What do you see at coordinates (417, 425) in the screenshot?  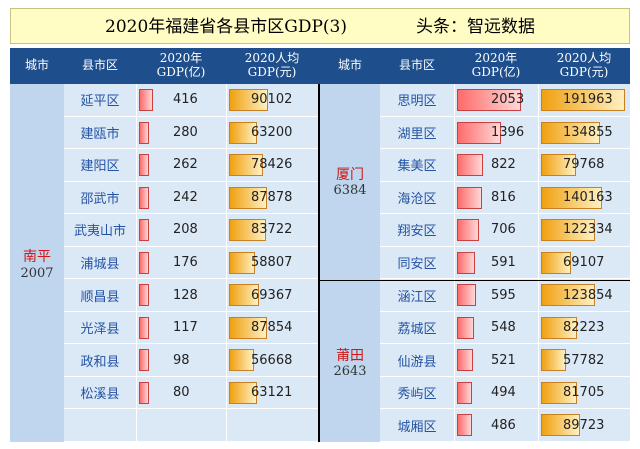 I see `county-name: 城厢区` at bounding box center [417, 425].